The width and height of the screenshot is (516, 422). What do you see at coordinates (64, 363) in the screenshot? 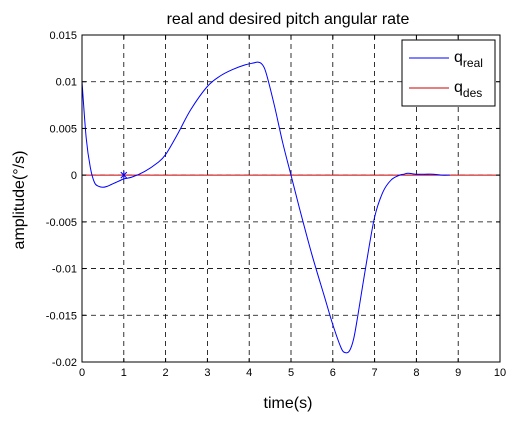
I see `y-tick-label: -0.02` at bounding box center [64, 363].